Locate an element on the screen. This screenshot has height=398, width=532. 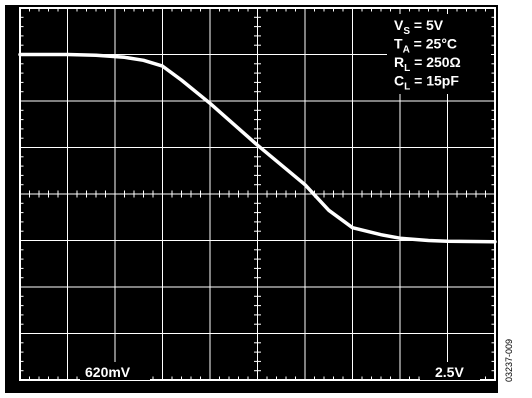
condition-subscript: S is located at coordinates (406, 31).